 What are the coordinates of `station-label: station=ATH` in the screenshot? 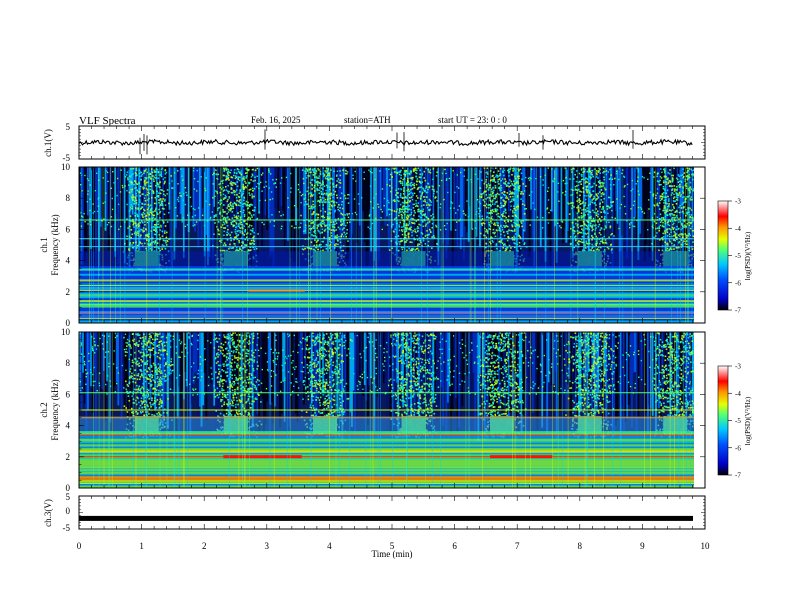 It's located at (367, 120).